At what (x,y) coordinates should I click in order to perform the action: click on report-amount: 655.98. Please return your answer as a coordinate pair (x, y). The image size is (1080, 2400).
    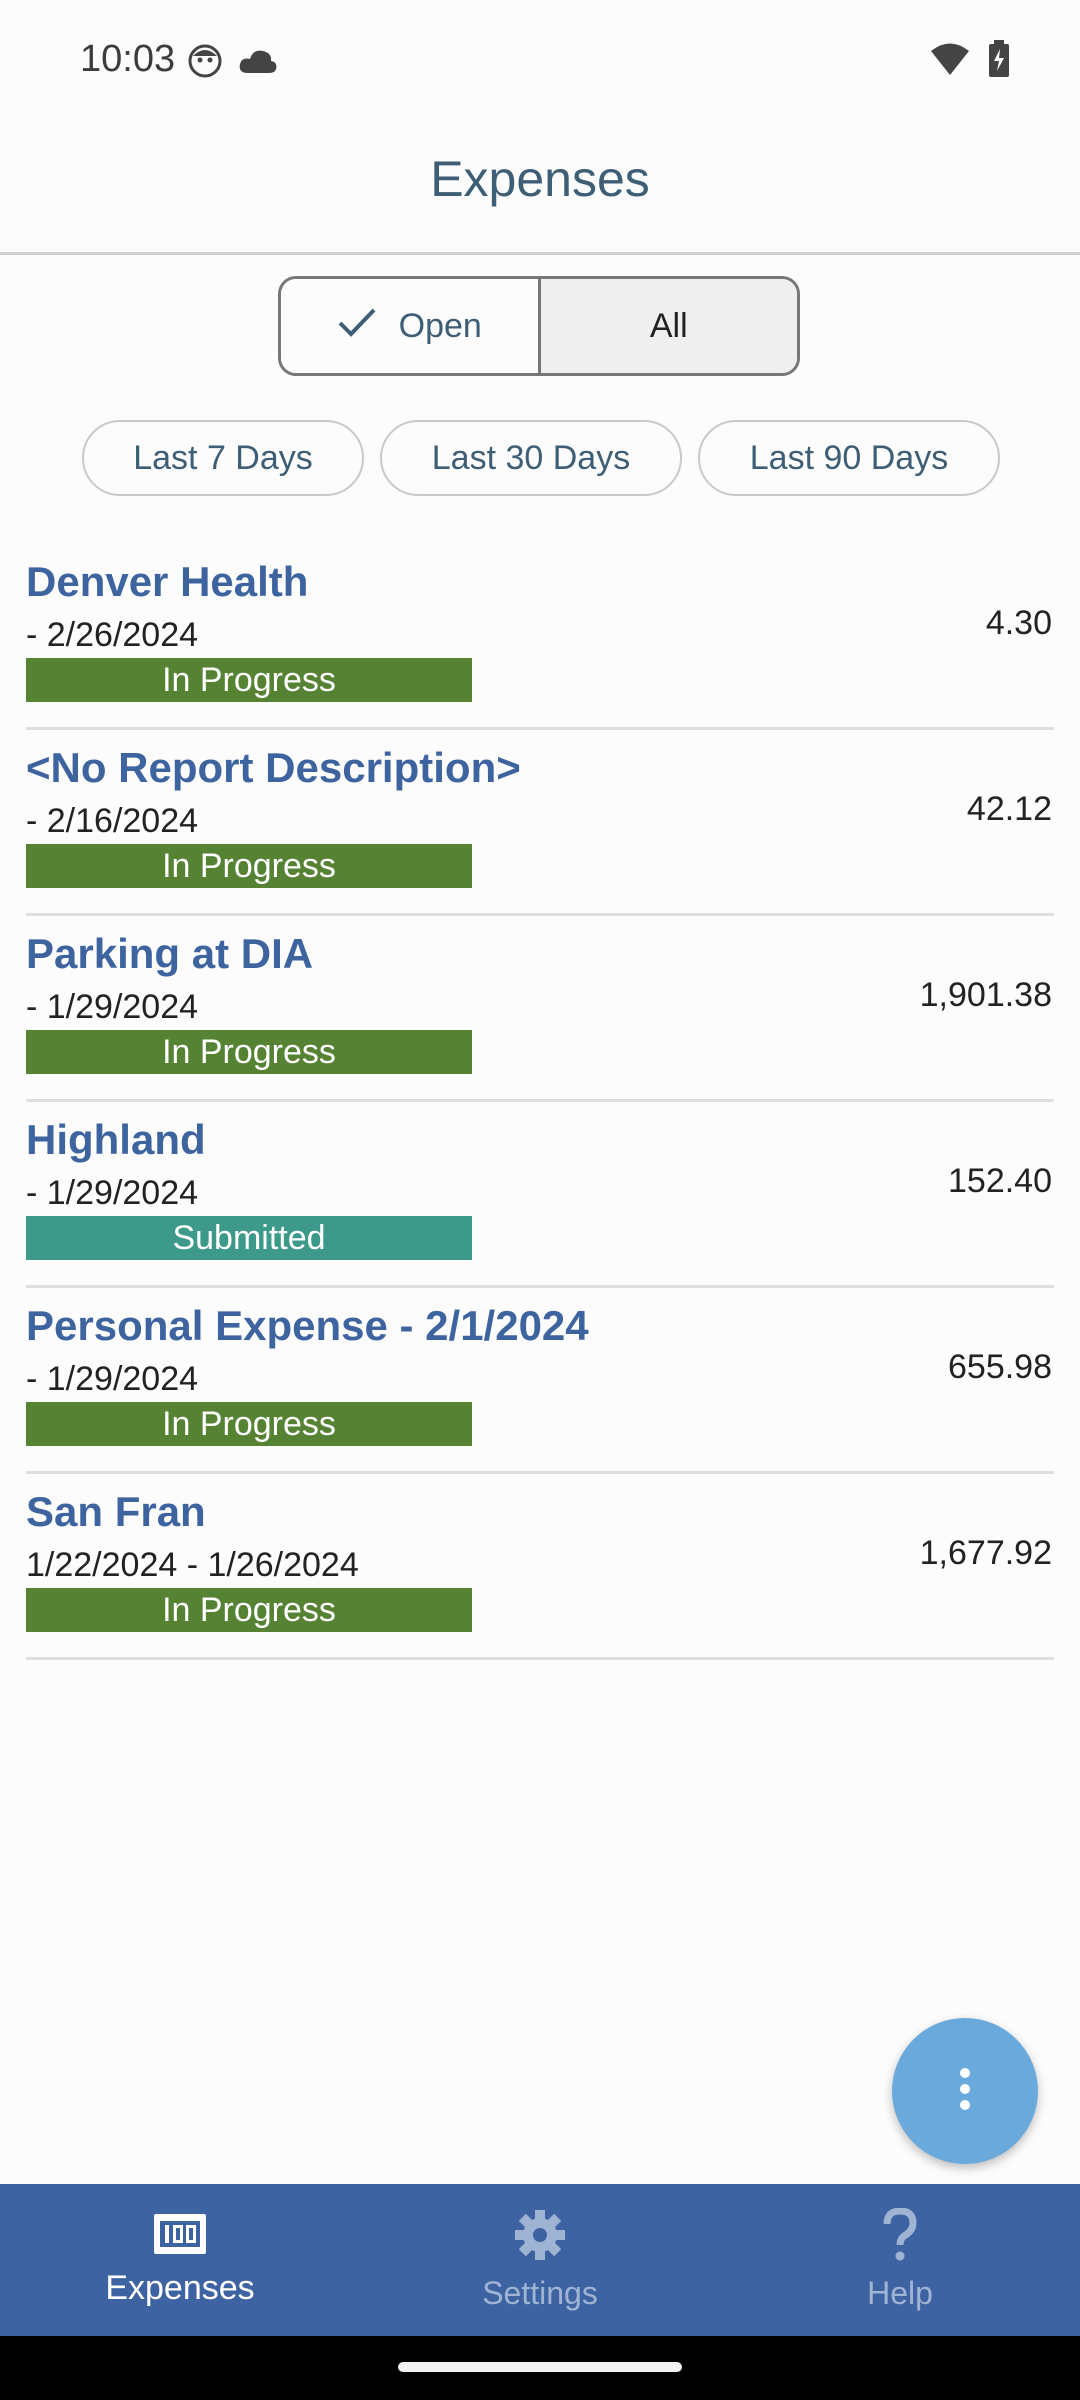
    Looking at the image, I should click on (1000, 1367).